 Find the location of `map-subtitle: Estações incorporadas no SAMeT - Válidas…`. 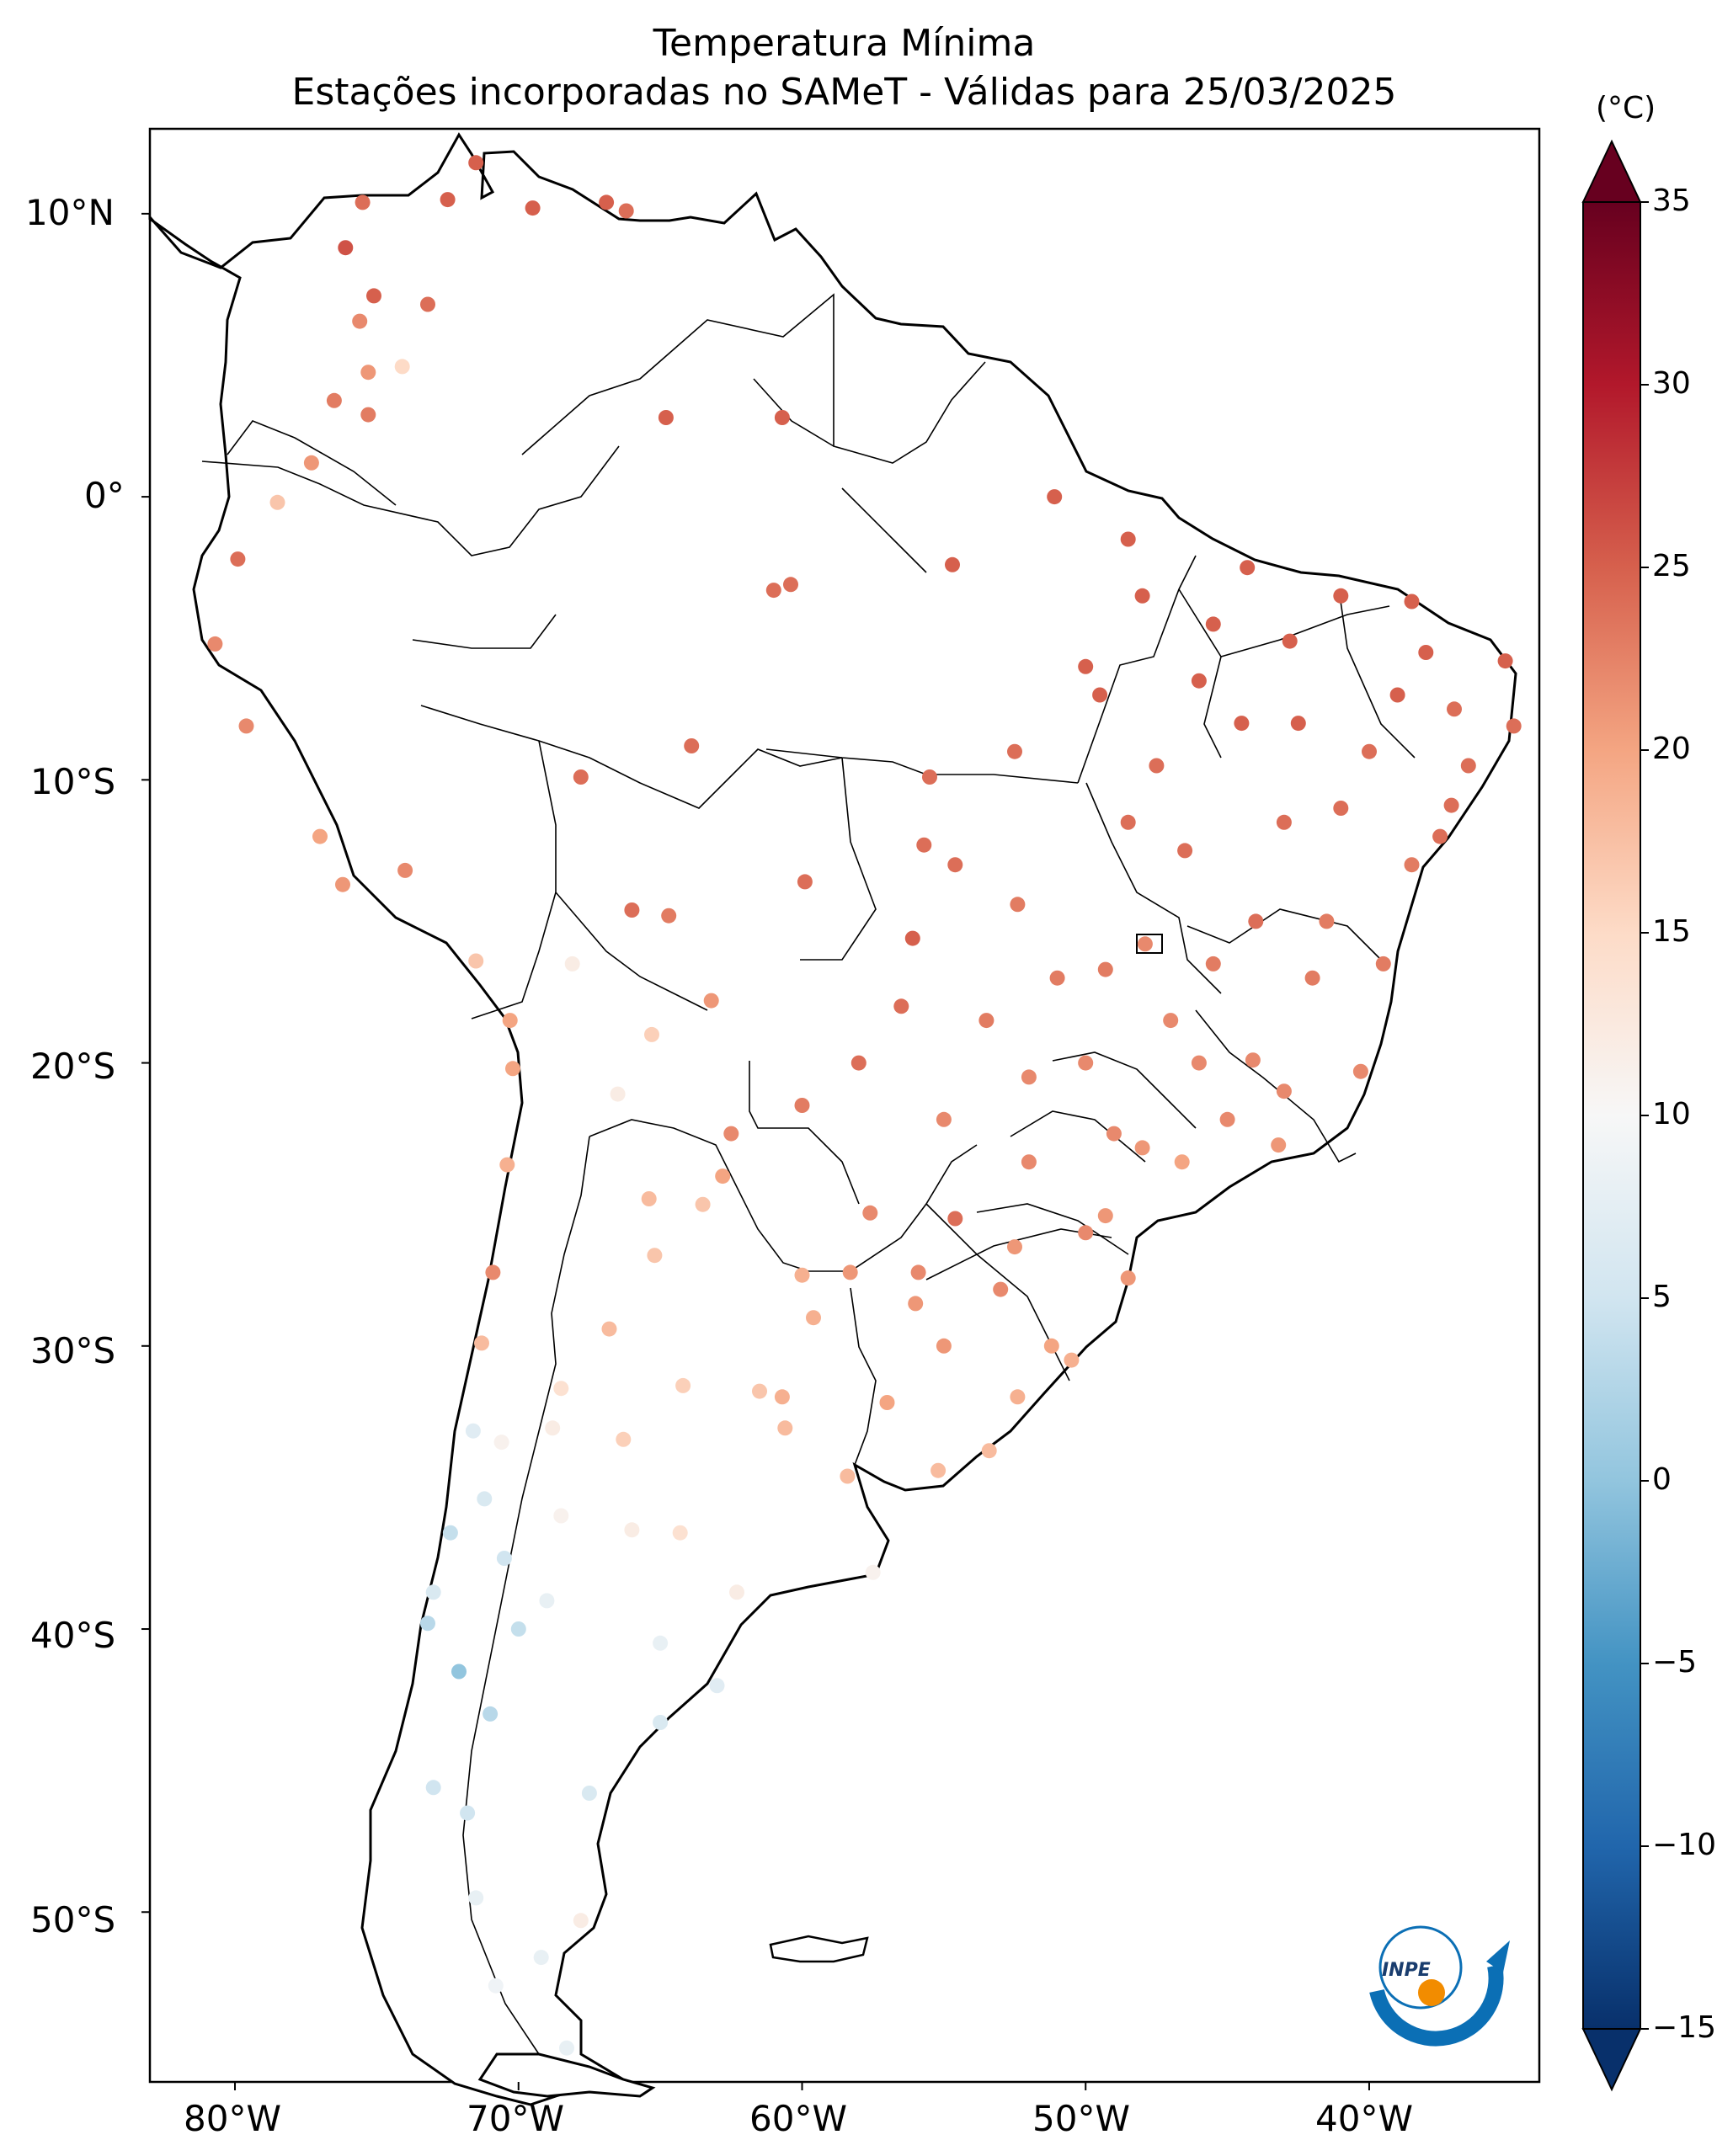

map-subtitle: Estações incorporadas no SAMeT - Válidas… is located at coordinates (844, 93).